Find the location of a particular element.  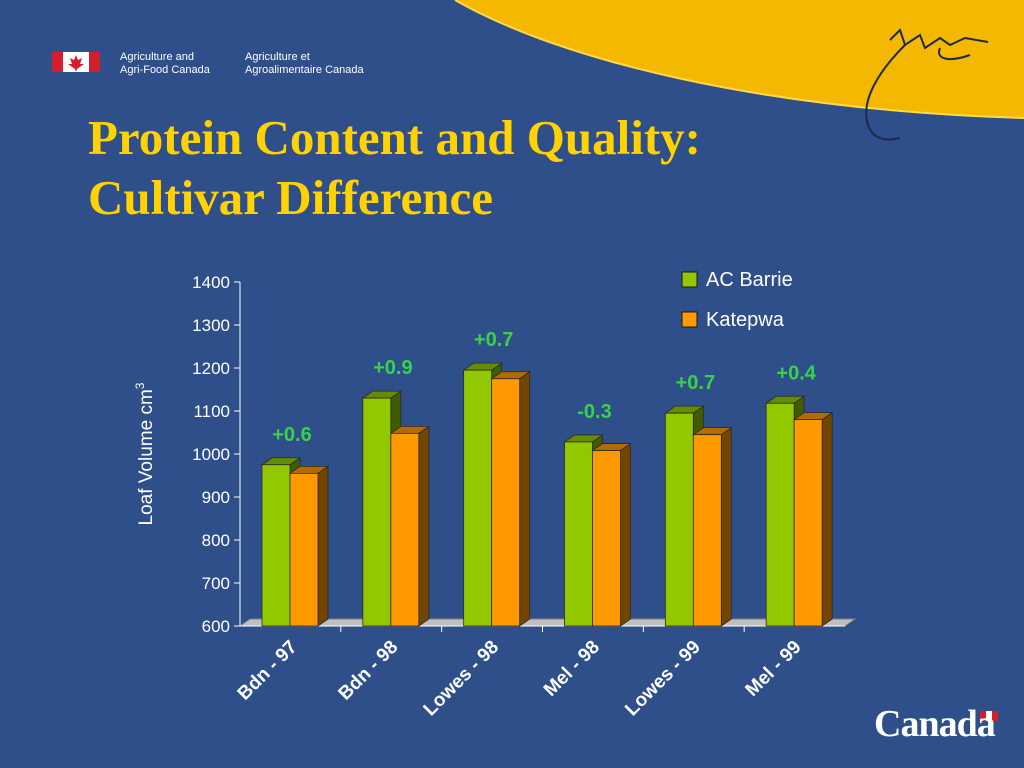

top-right-arc is located at coordinates (739, 59).